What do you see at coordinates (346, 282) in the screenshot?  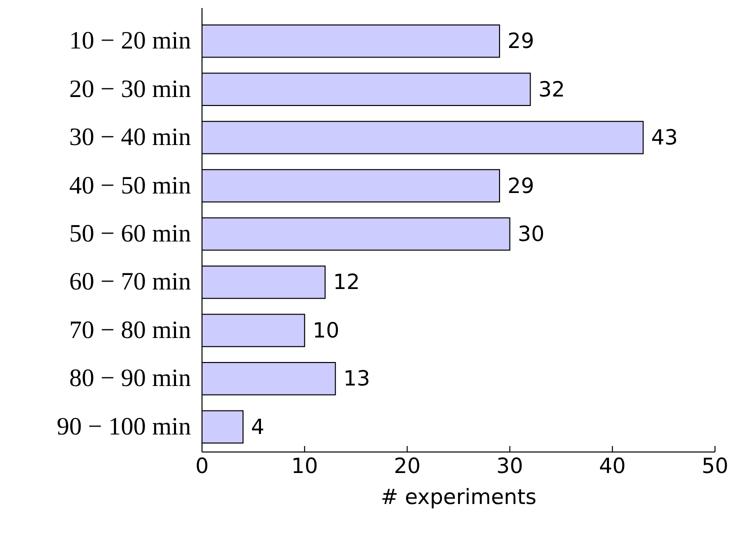 I see `data-label: 12` at bounding box center [346, 282].